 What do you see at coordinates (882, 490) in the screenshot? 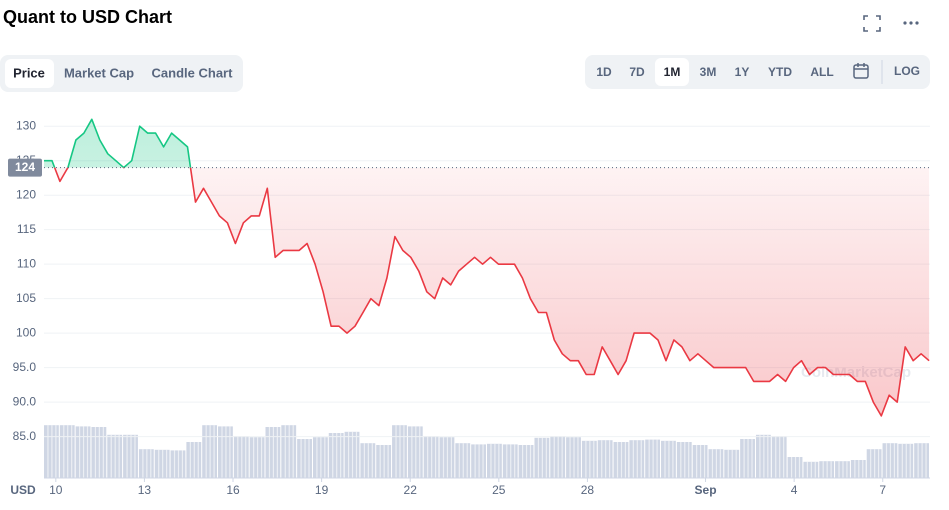
I see `x-tick-label: 7` at bounding box center [882, 490].